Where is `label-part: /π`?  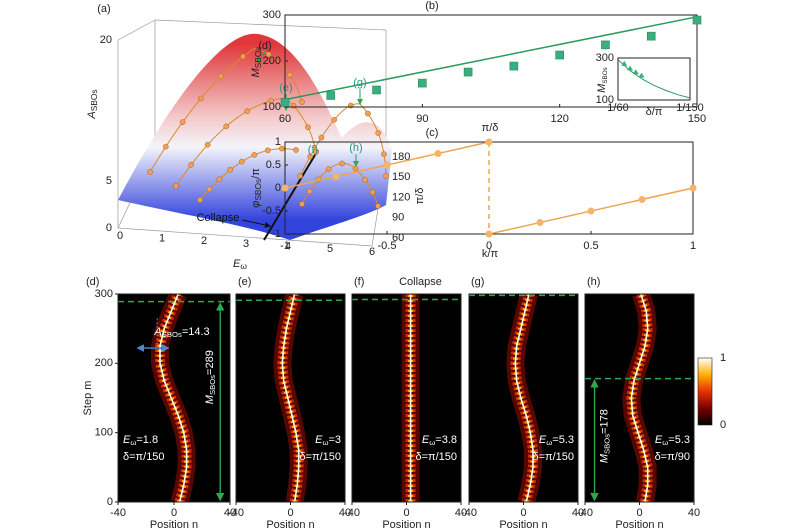
label-part: /π is located at coordinates (256, 173).